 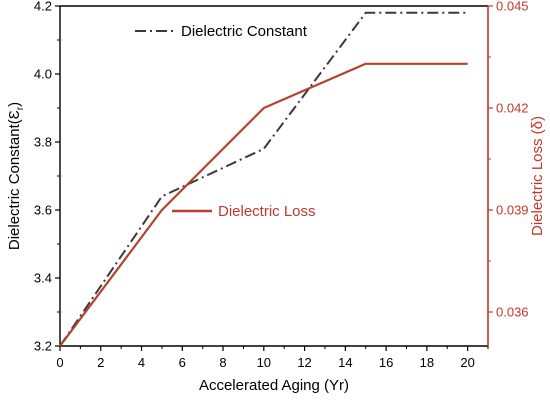 What do you see at coordinates (274, 385) in the screenshot?
I see `x-axis-title: Accelerated Aging (Yr)` at bounding box center [274, 385].